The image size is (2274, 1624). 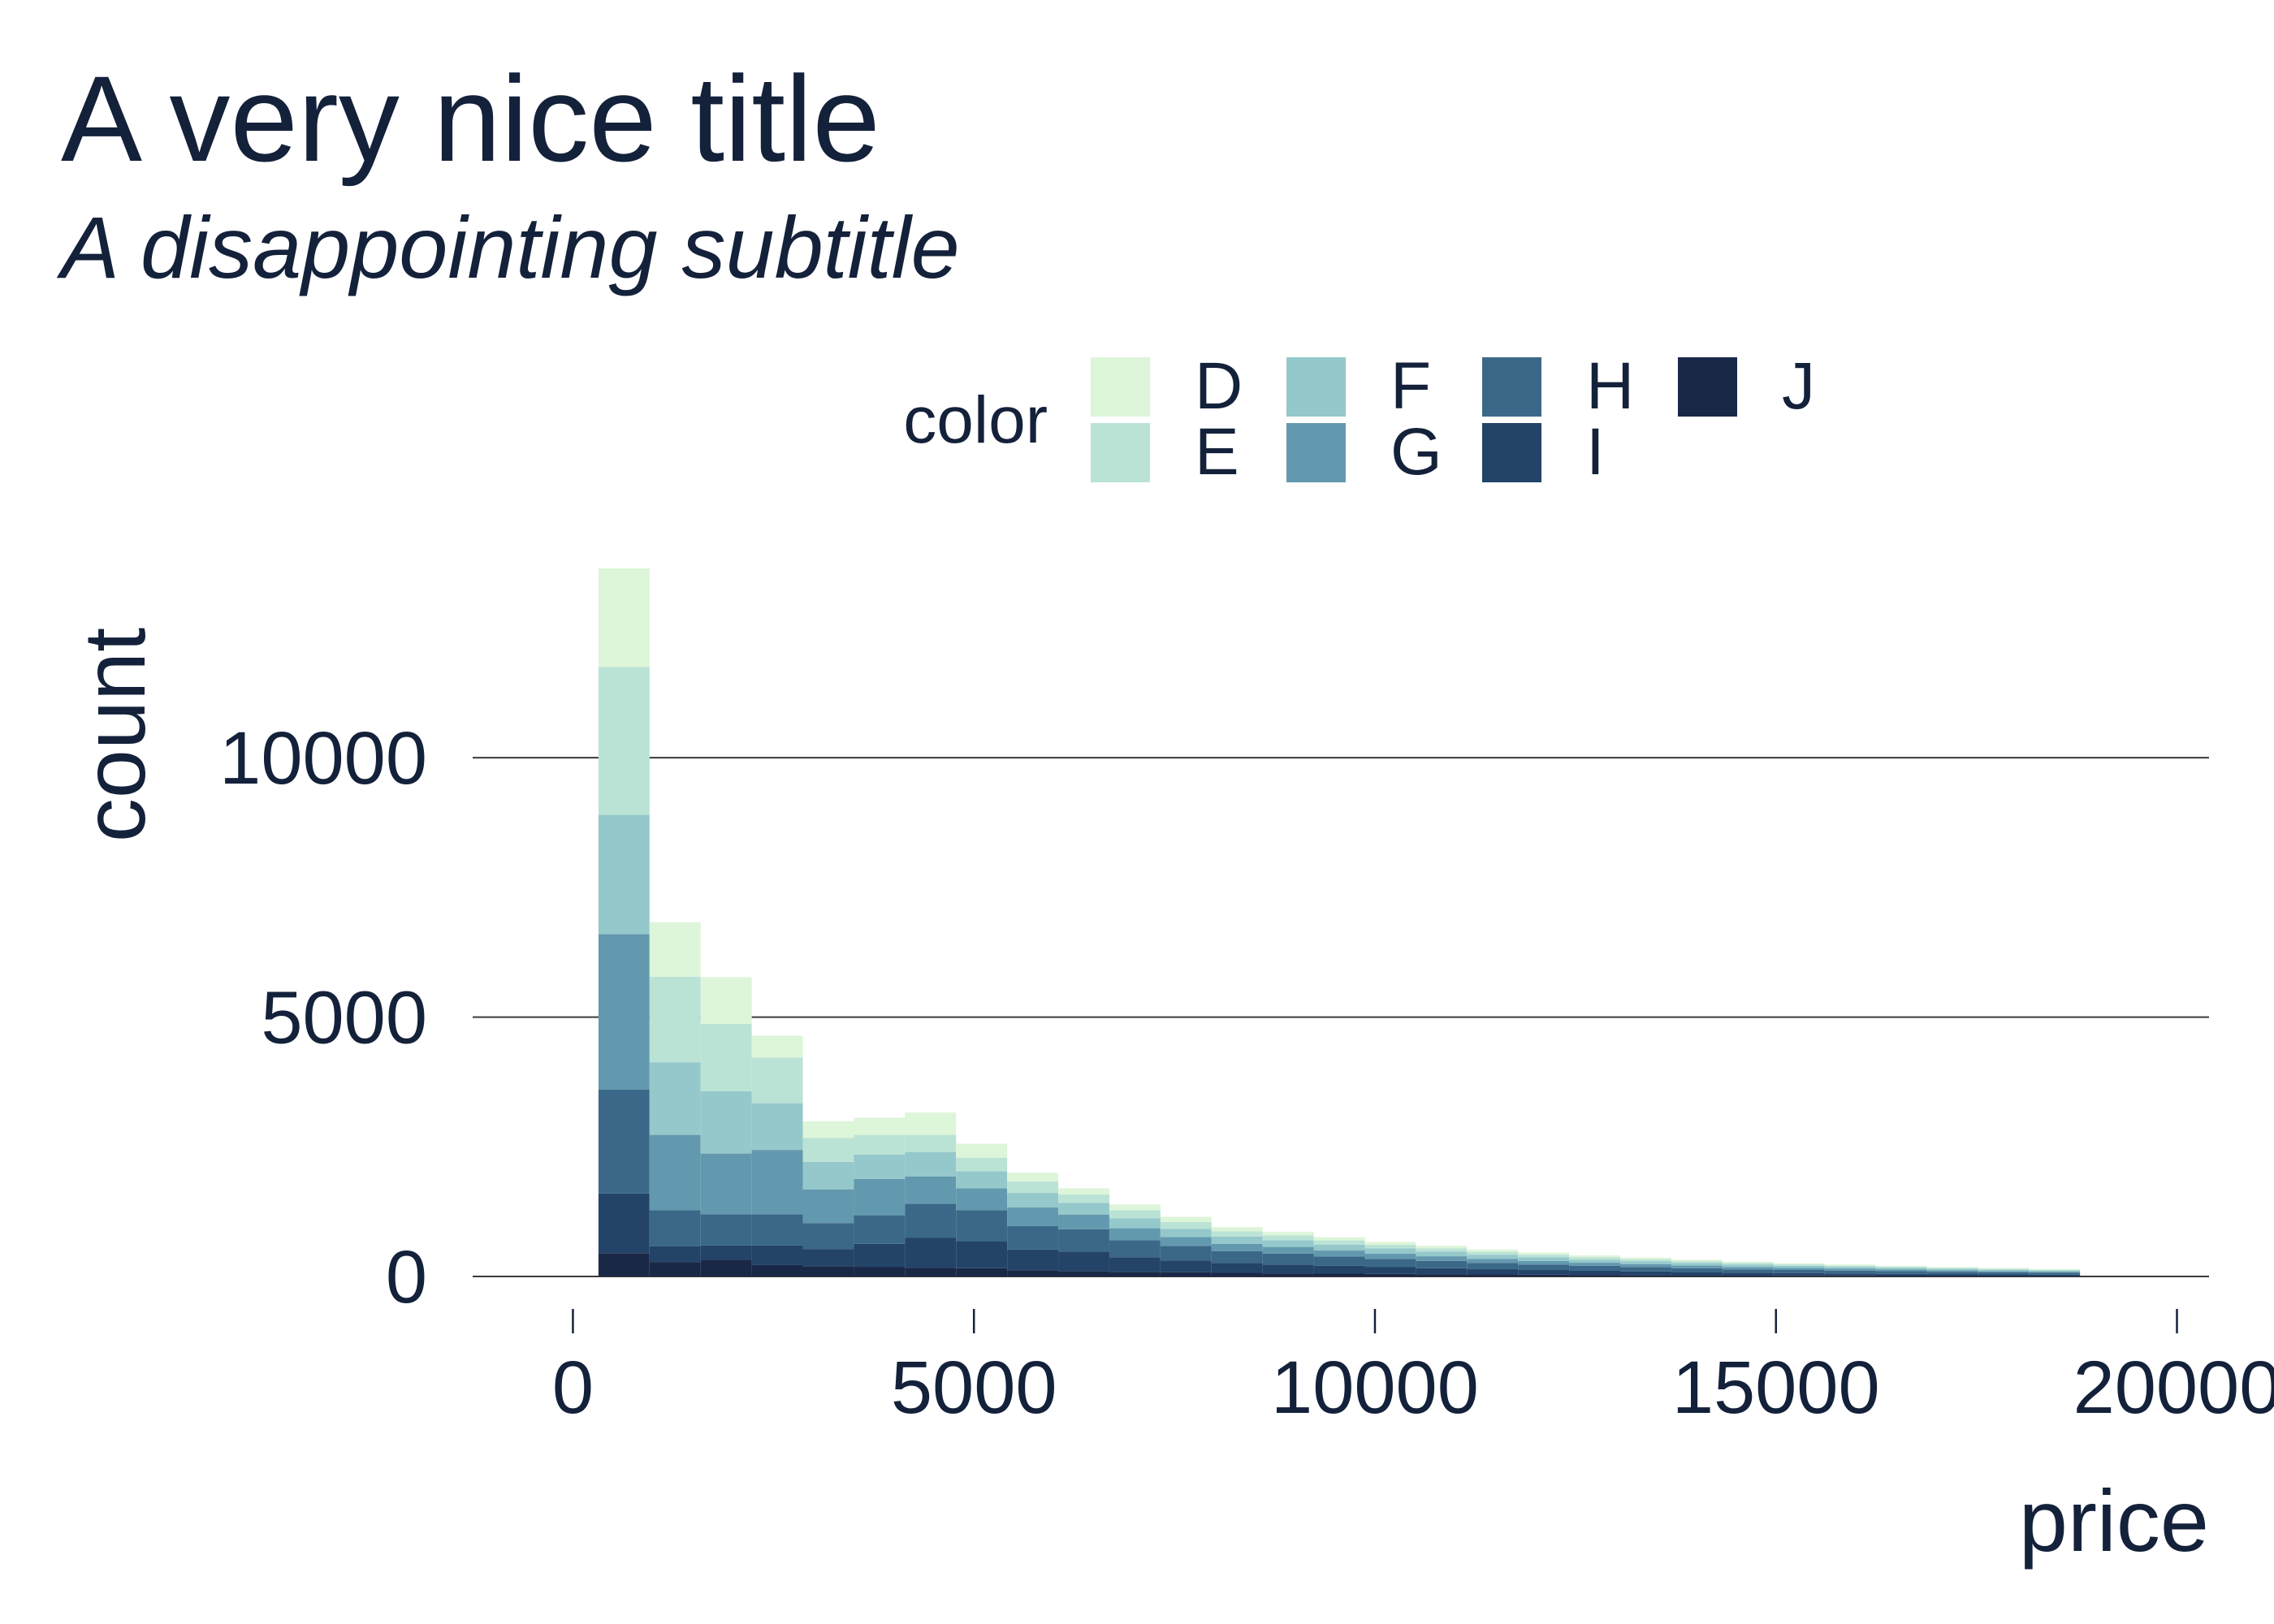 What do you see at coordinates (1512, 453) in the screenshot?
I see `legend-key-I` at bounding box center [1512, 453].